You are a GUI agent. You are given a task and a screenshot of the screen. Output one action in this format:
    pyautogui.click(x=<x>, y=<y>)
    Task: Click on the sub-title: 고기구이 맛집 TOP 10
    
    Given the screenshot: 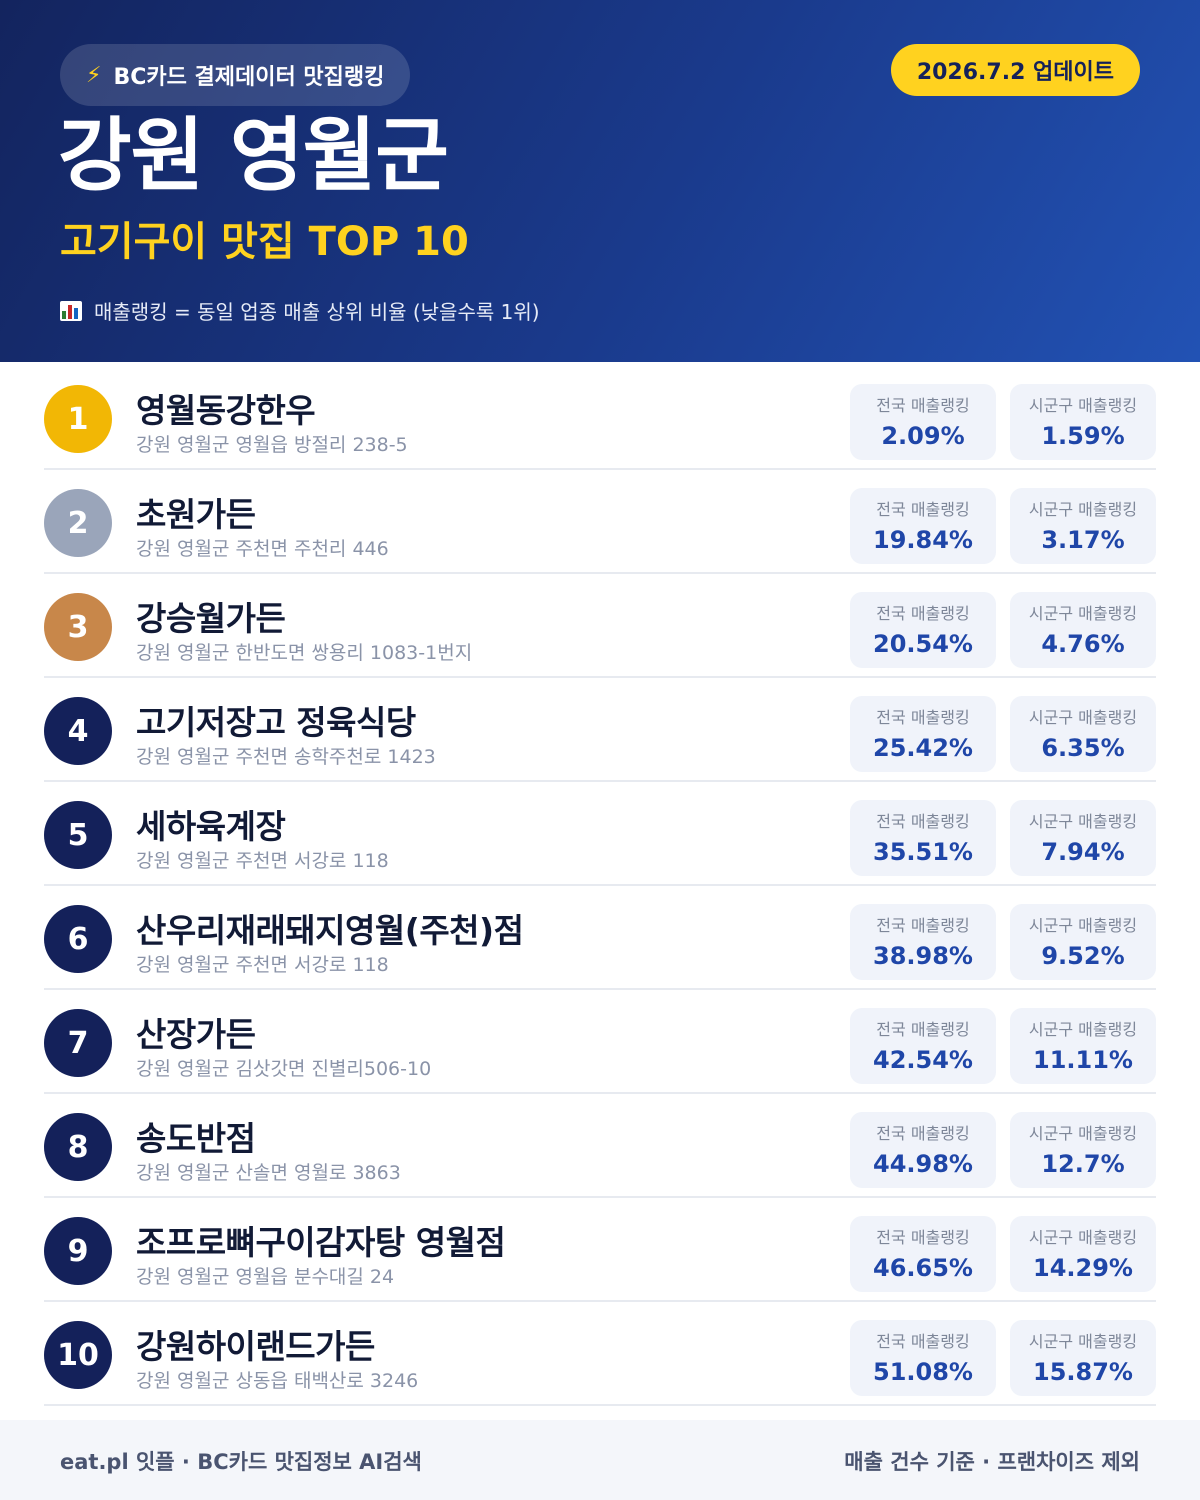 What is the action you would take?
    pyautogui.click(x=264, y=242)
    